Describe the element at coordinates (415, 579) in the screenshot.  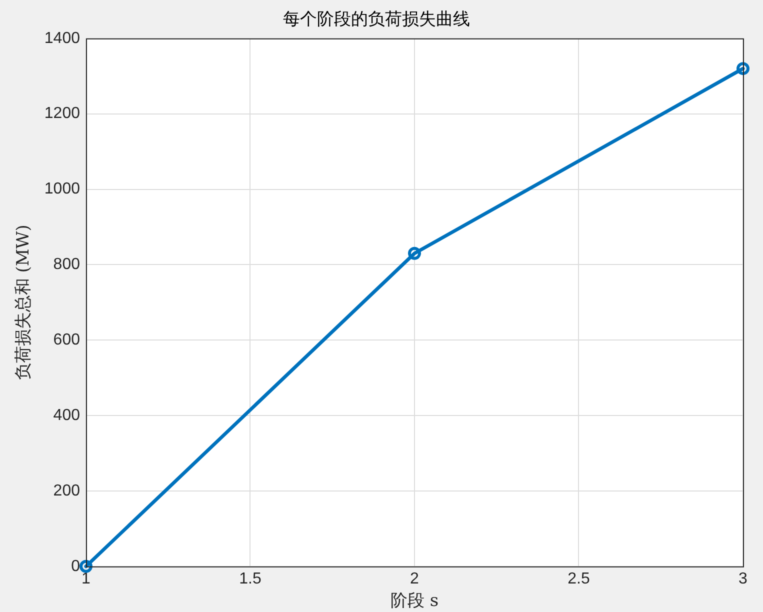
I see `x-tick-label: 2` at that location.